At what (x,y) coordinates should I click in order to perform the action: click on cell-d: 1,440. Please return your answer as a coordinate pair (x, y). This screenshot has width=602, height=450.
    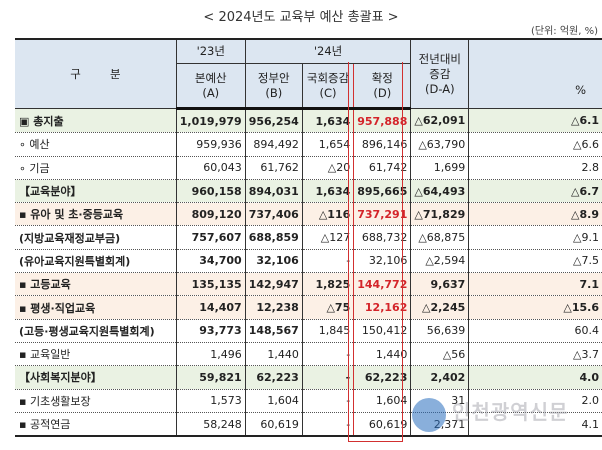
    Looking at the image, I should click on (382, 354).